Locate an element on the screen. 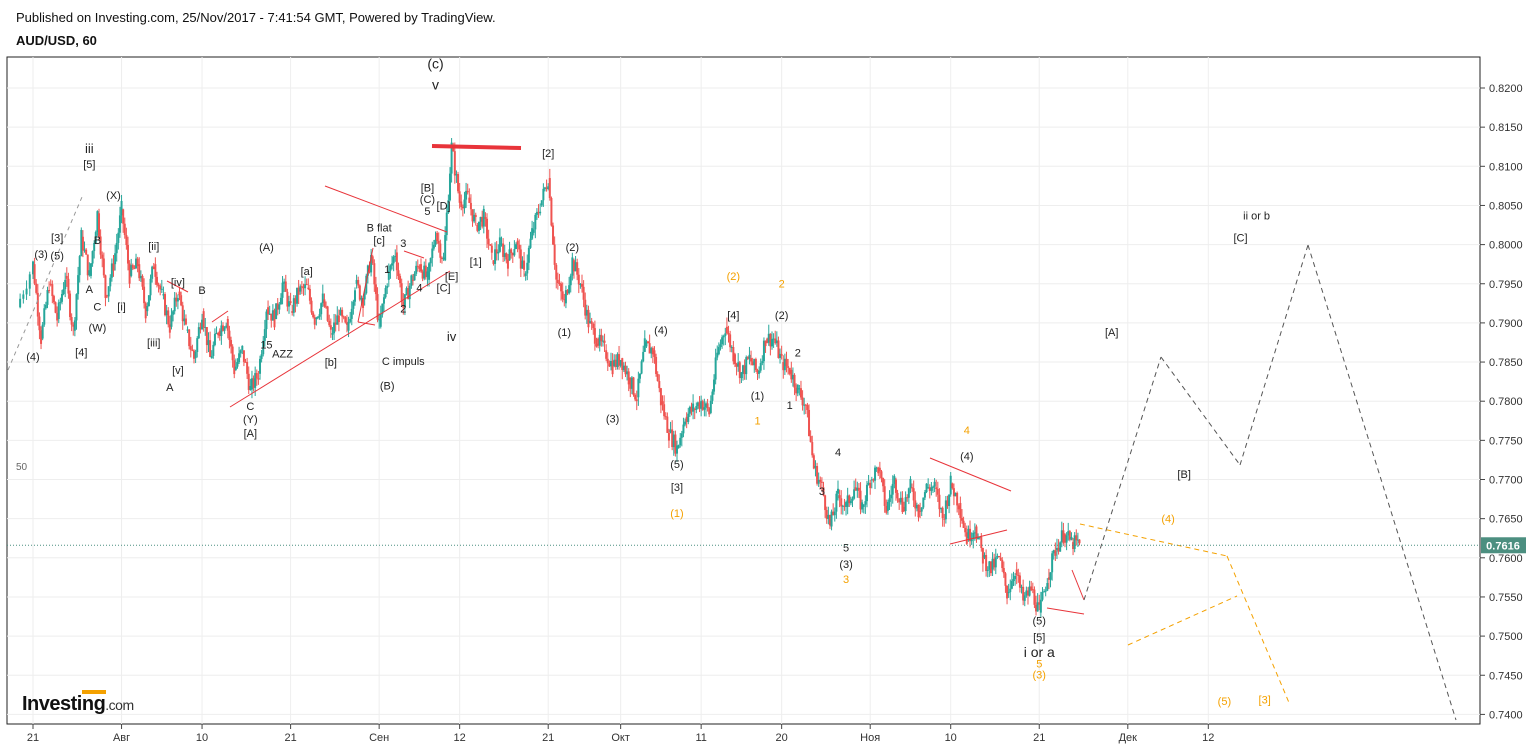 The width and height of the screenshot is (1533, 749). wave-label: 3 is located at coordinates (822, 492).